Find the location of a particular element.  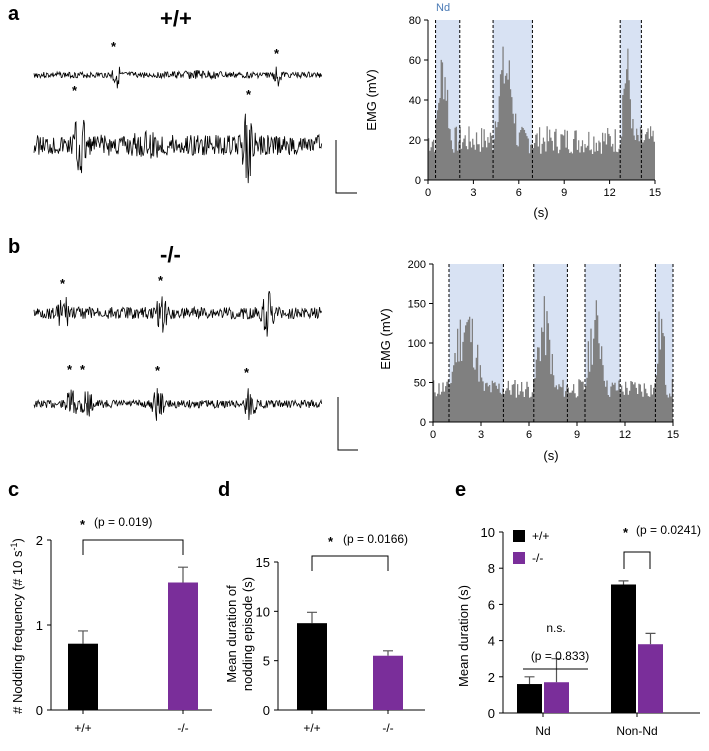

e-y-tick-label-3: 6 is located at coordinates (491, 604).